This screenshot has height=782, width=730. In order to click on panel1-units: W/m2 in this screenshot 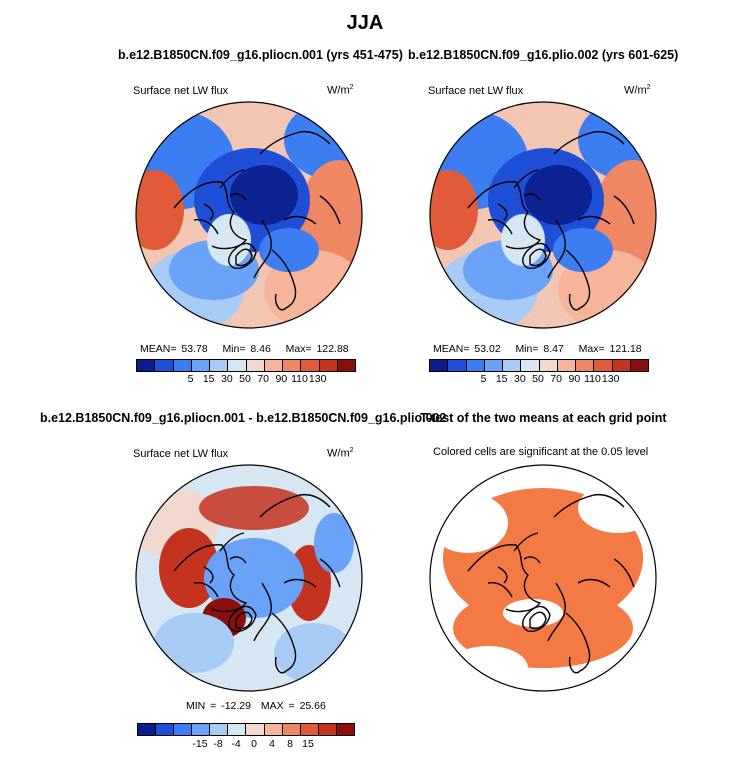, I will do `click(340, 90)`.